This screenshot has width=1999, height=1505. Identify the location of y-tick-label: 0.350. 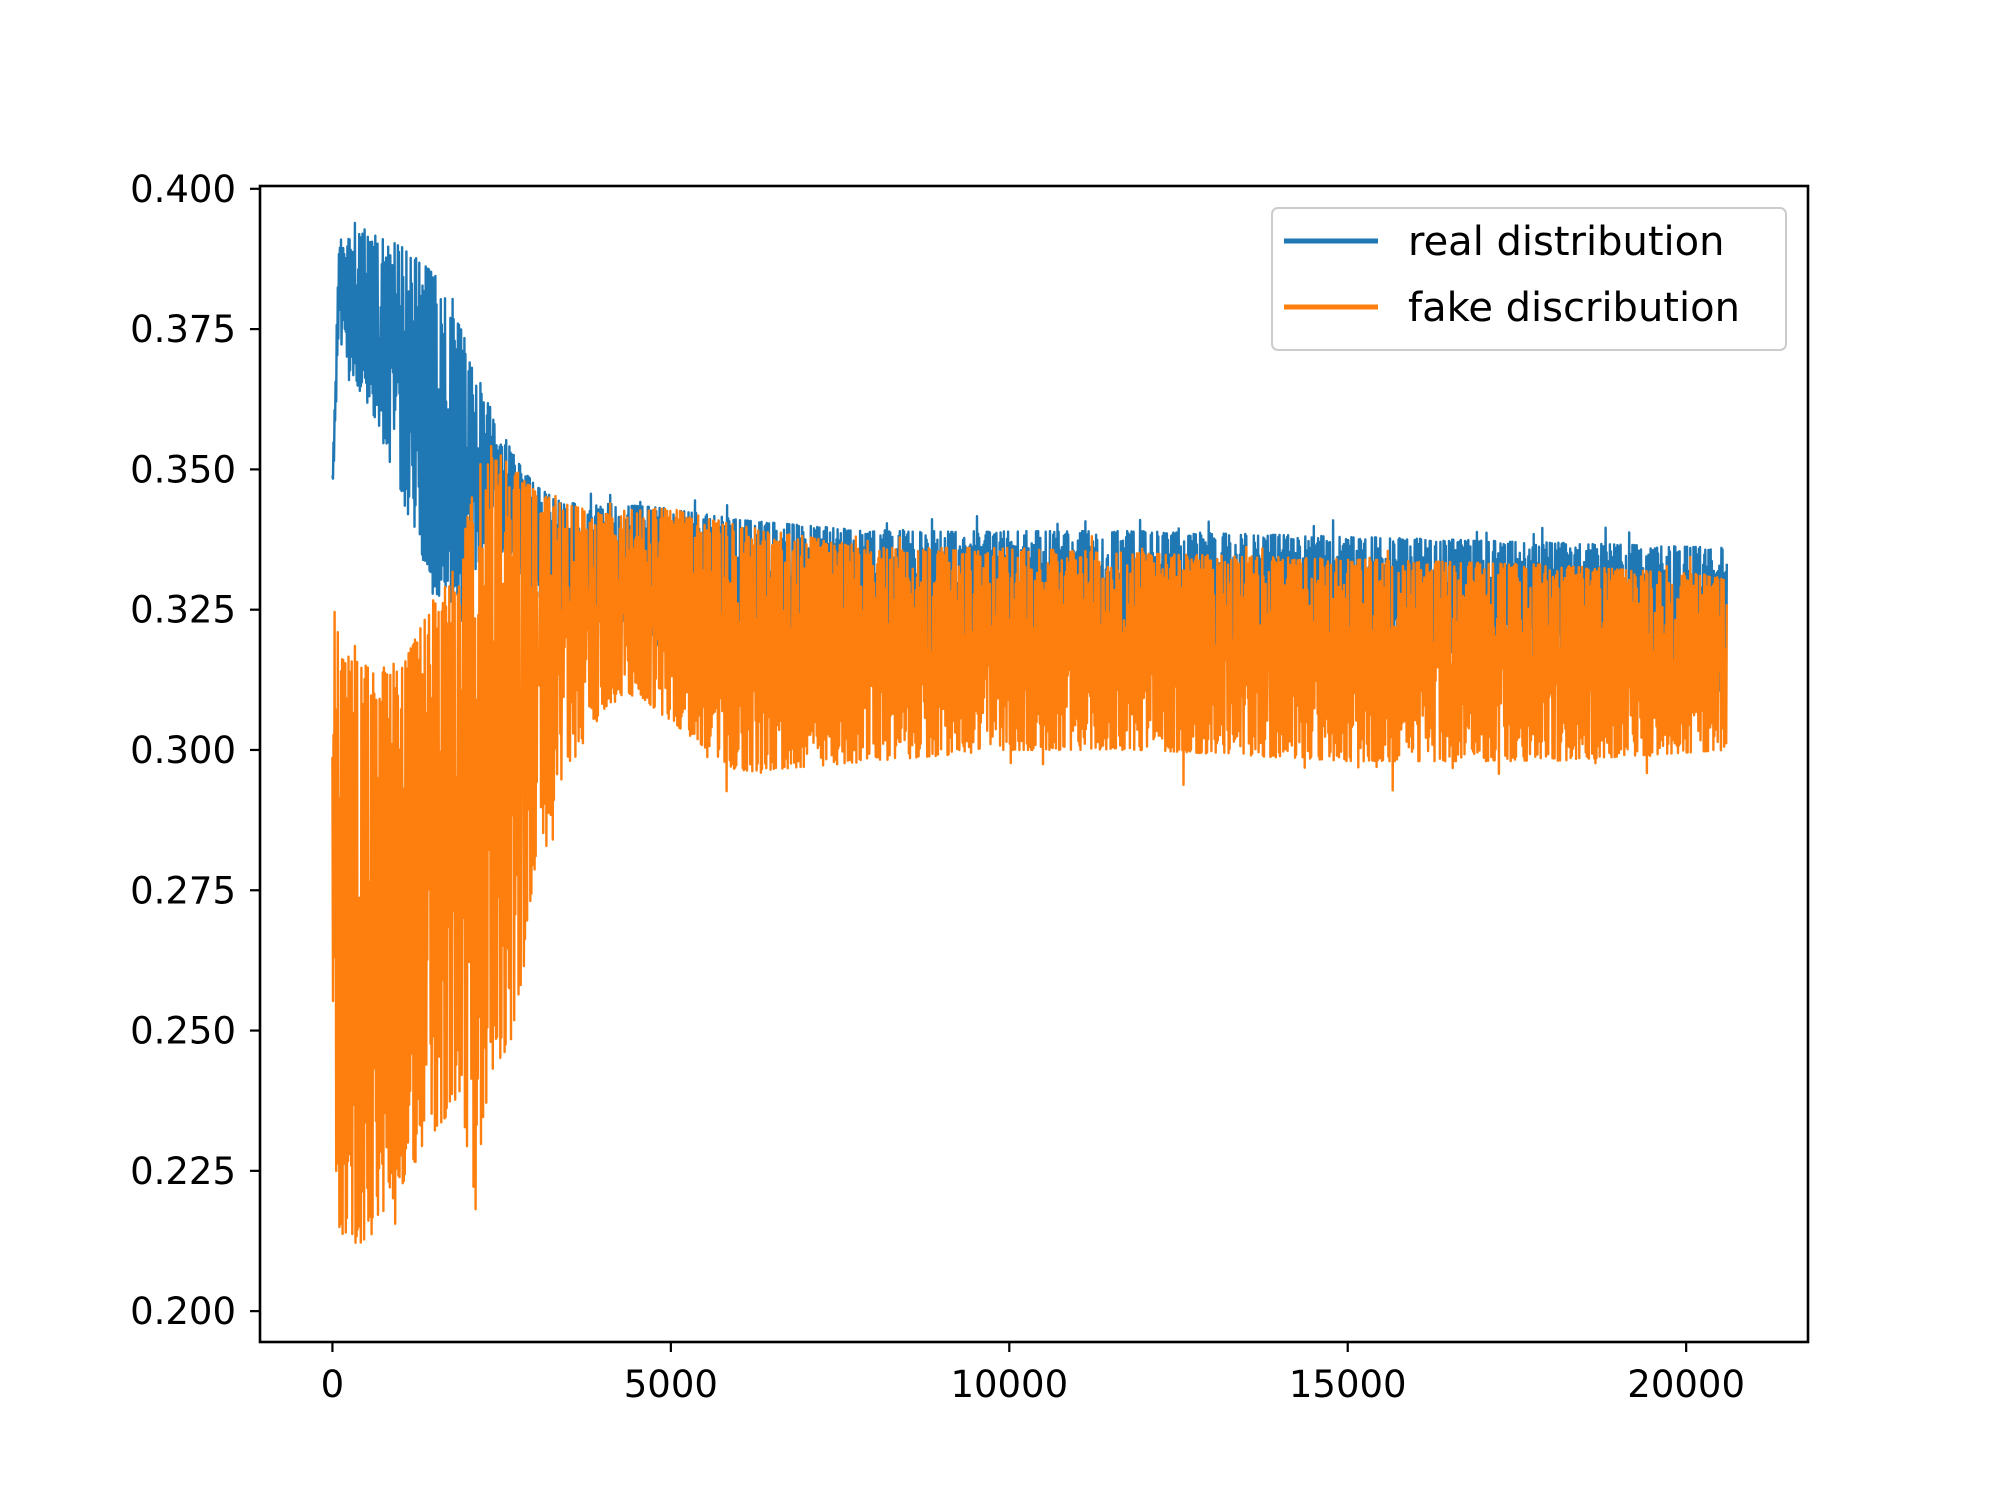
(183, 469).